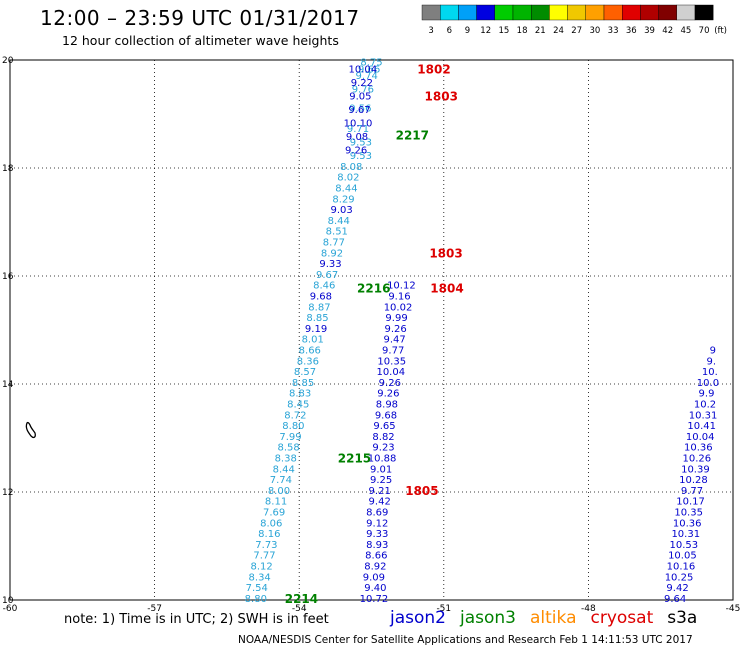 This screenshot has width=740, height=650. I want to click on pass-time-label: 2216, so click(373, 288).